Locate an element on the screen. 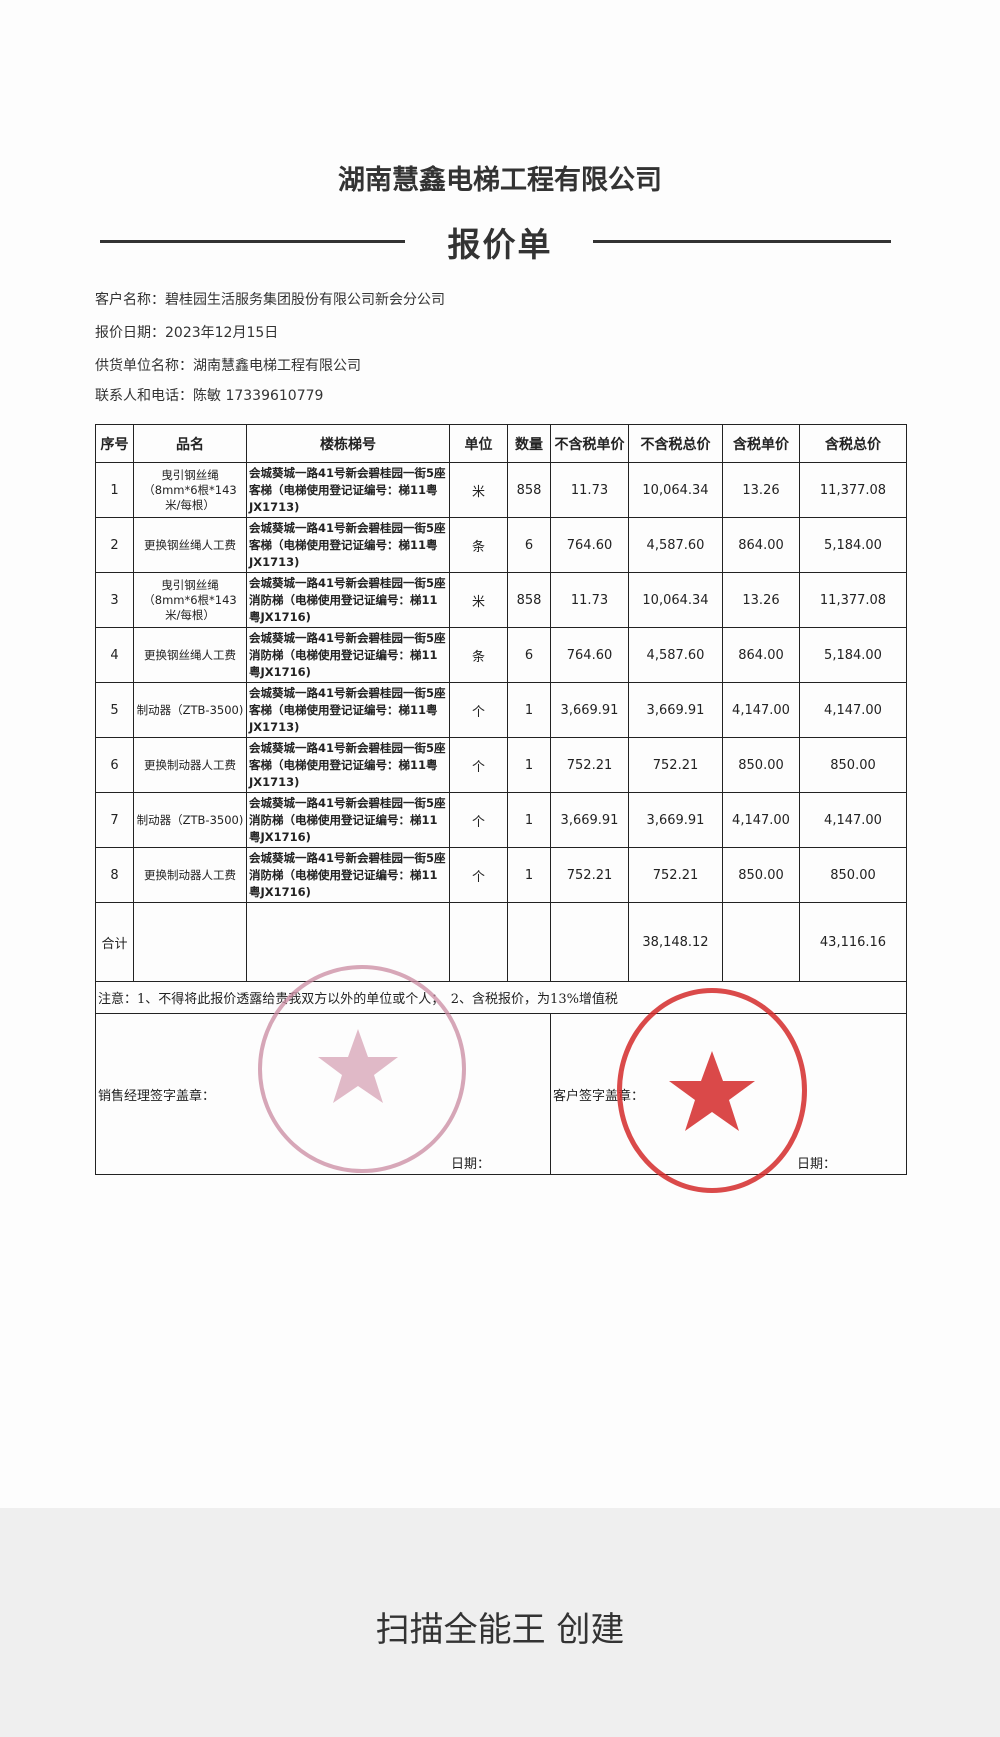 The image size is (1000, 1737). cell-unit-price-tax: 13.26 is located at coordinates (761, 600).